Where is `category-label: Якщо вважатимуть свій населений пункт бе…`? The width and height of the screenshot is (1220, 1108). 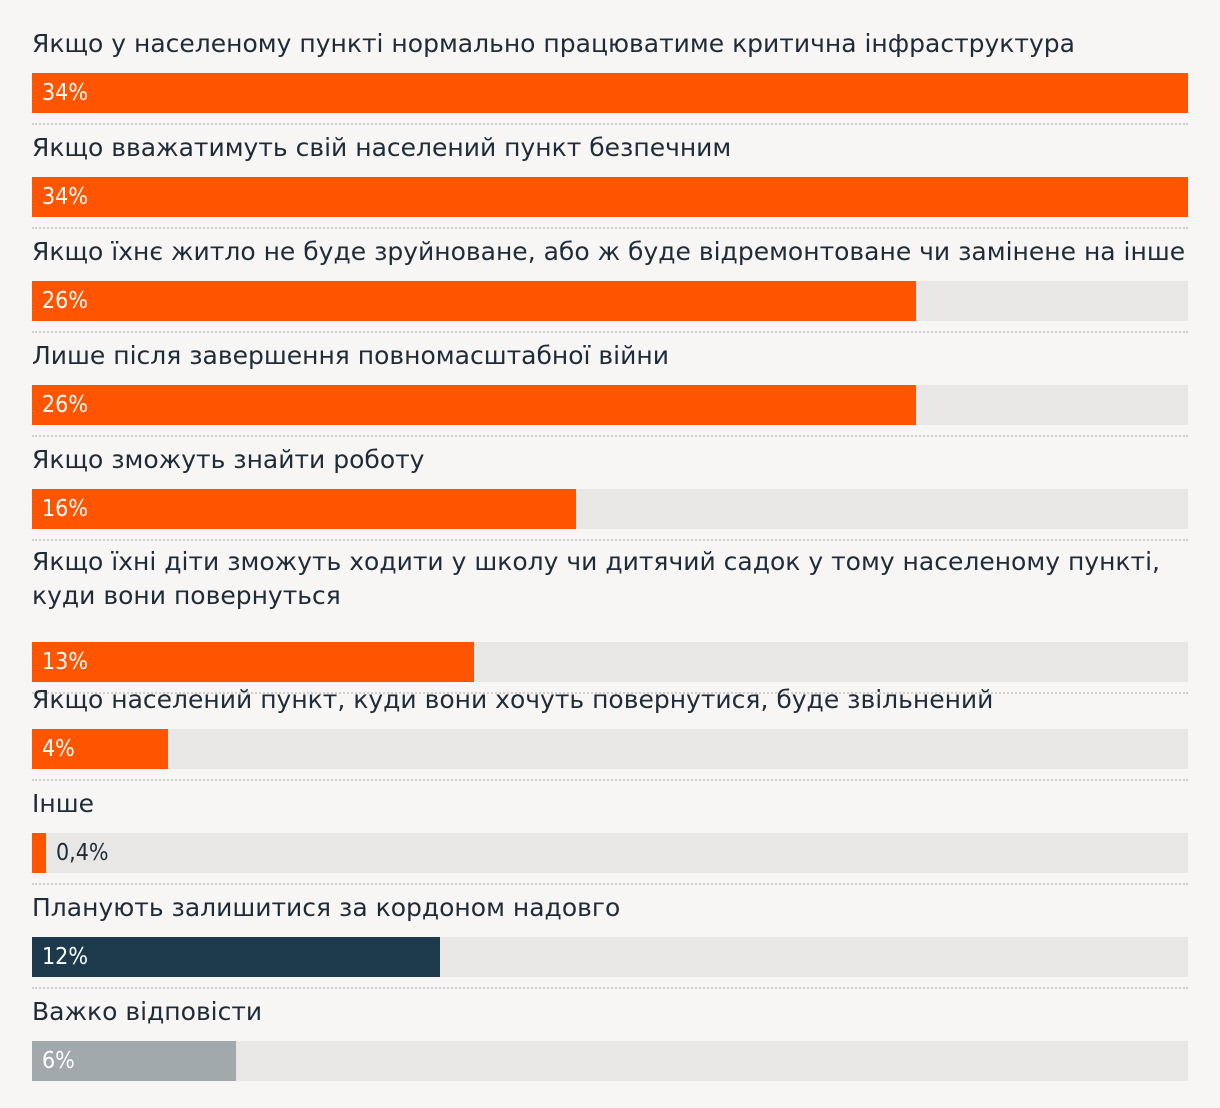 category-label: Якщо вважатимуть свій населений пункт бе… is located at coordinates (382, 147).